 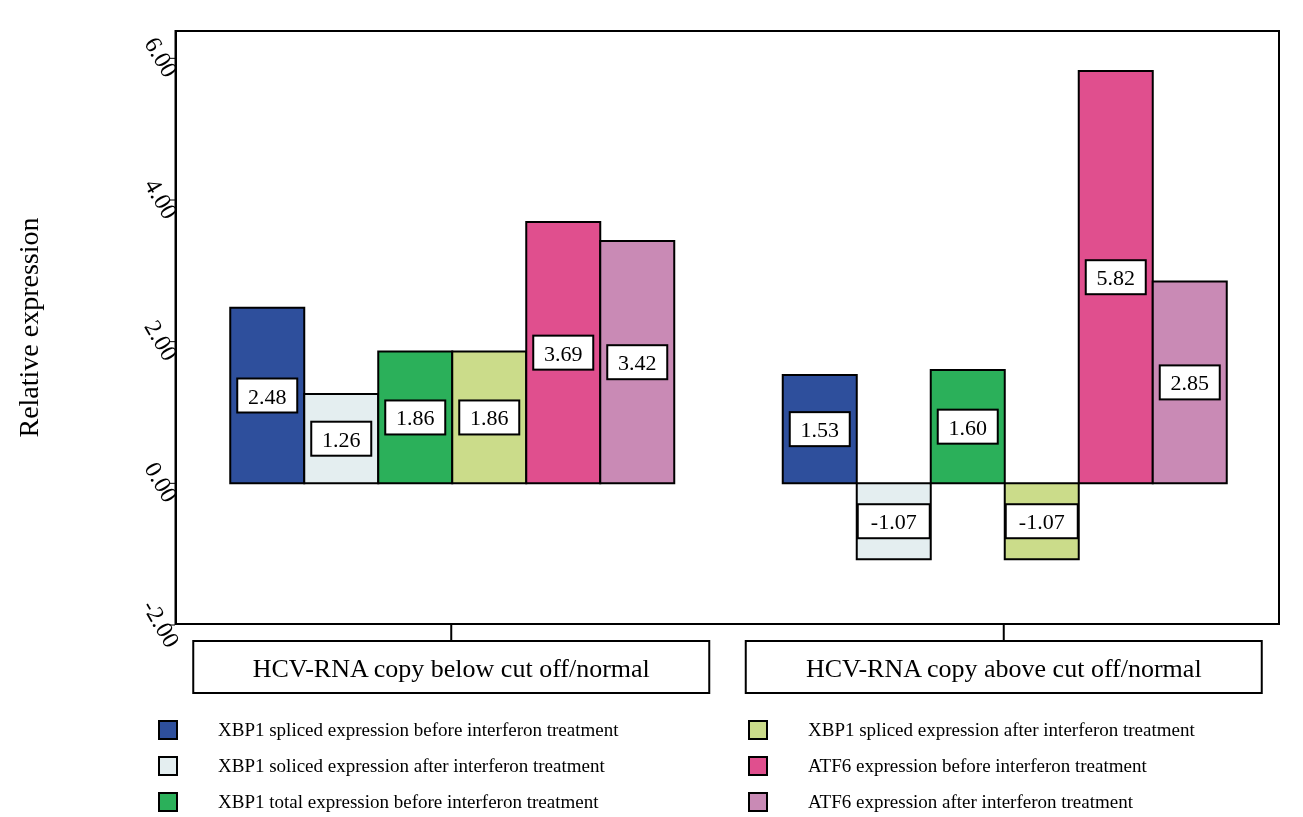 I want to click on data-label: 3.69, so click(x=563, y=353).